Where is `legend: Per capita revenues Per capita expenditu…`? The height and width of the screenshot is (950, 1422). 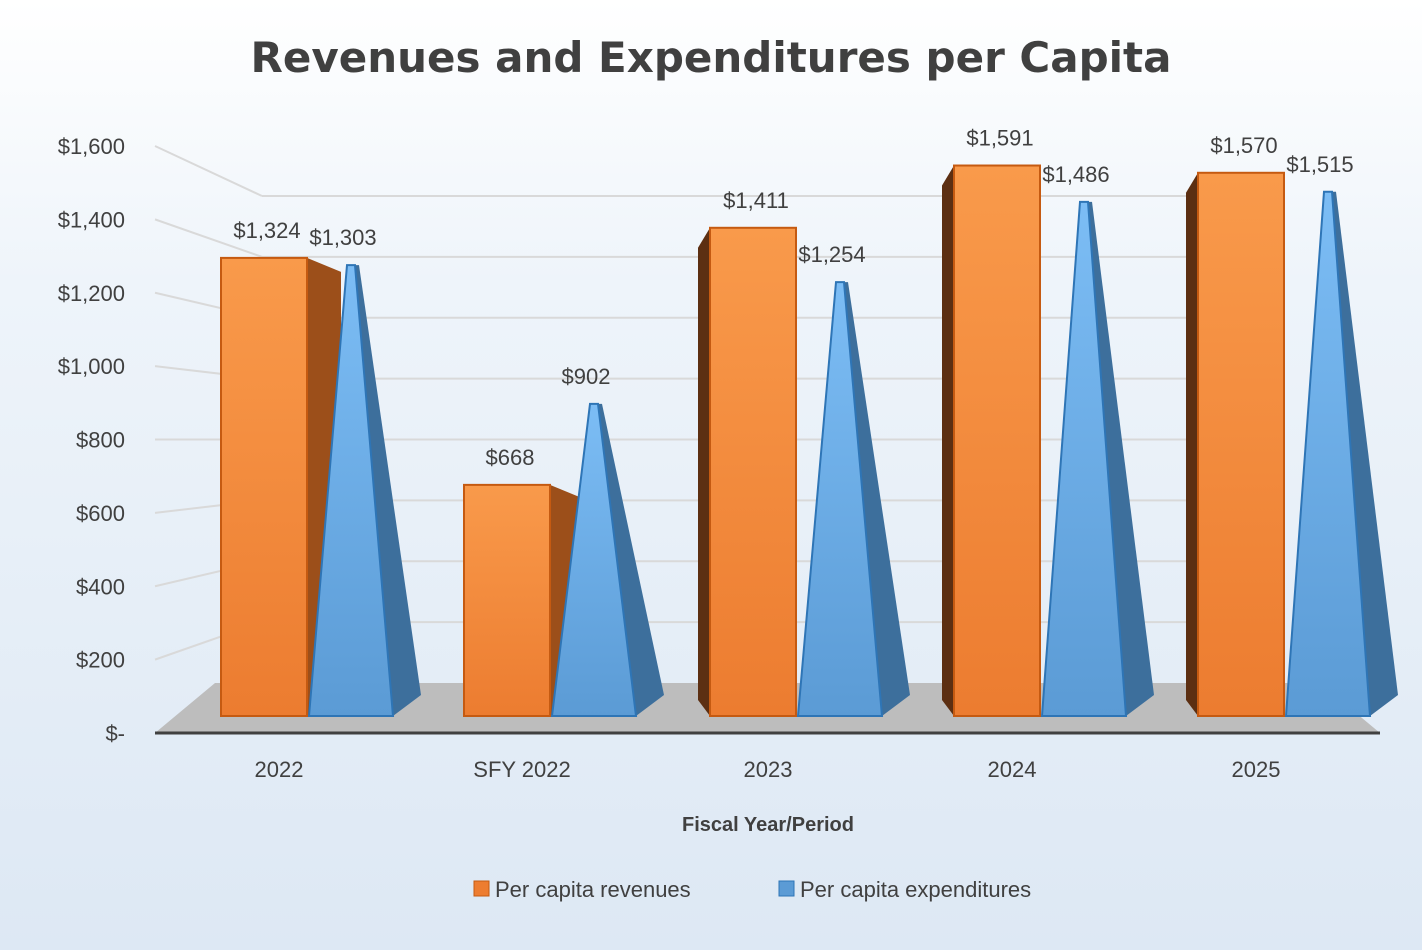
legend: Per capita revenues Per capita expenditu… is located at coordinates (752, 889).